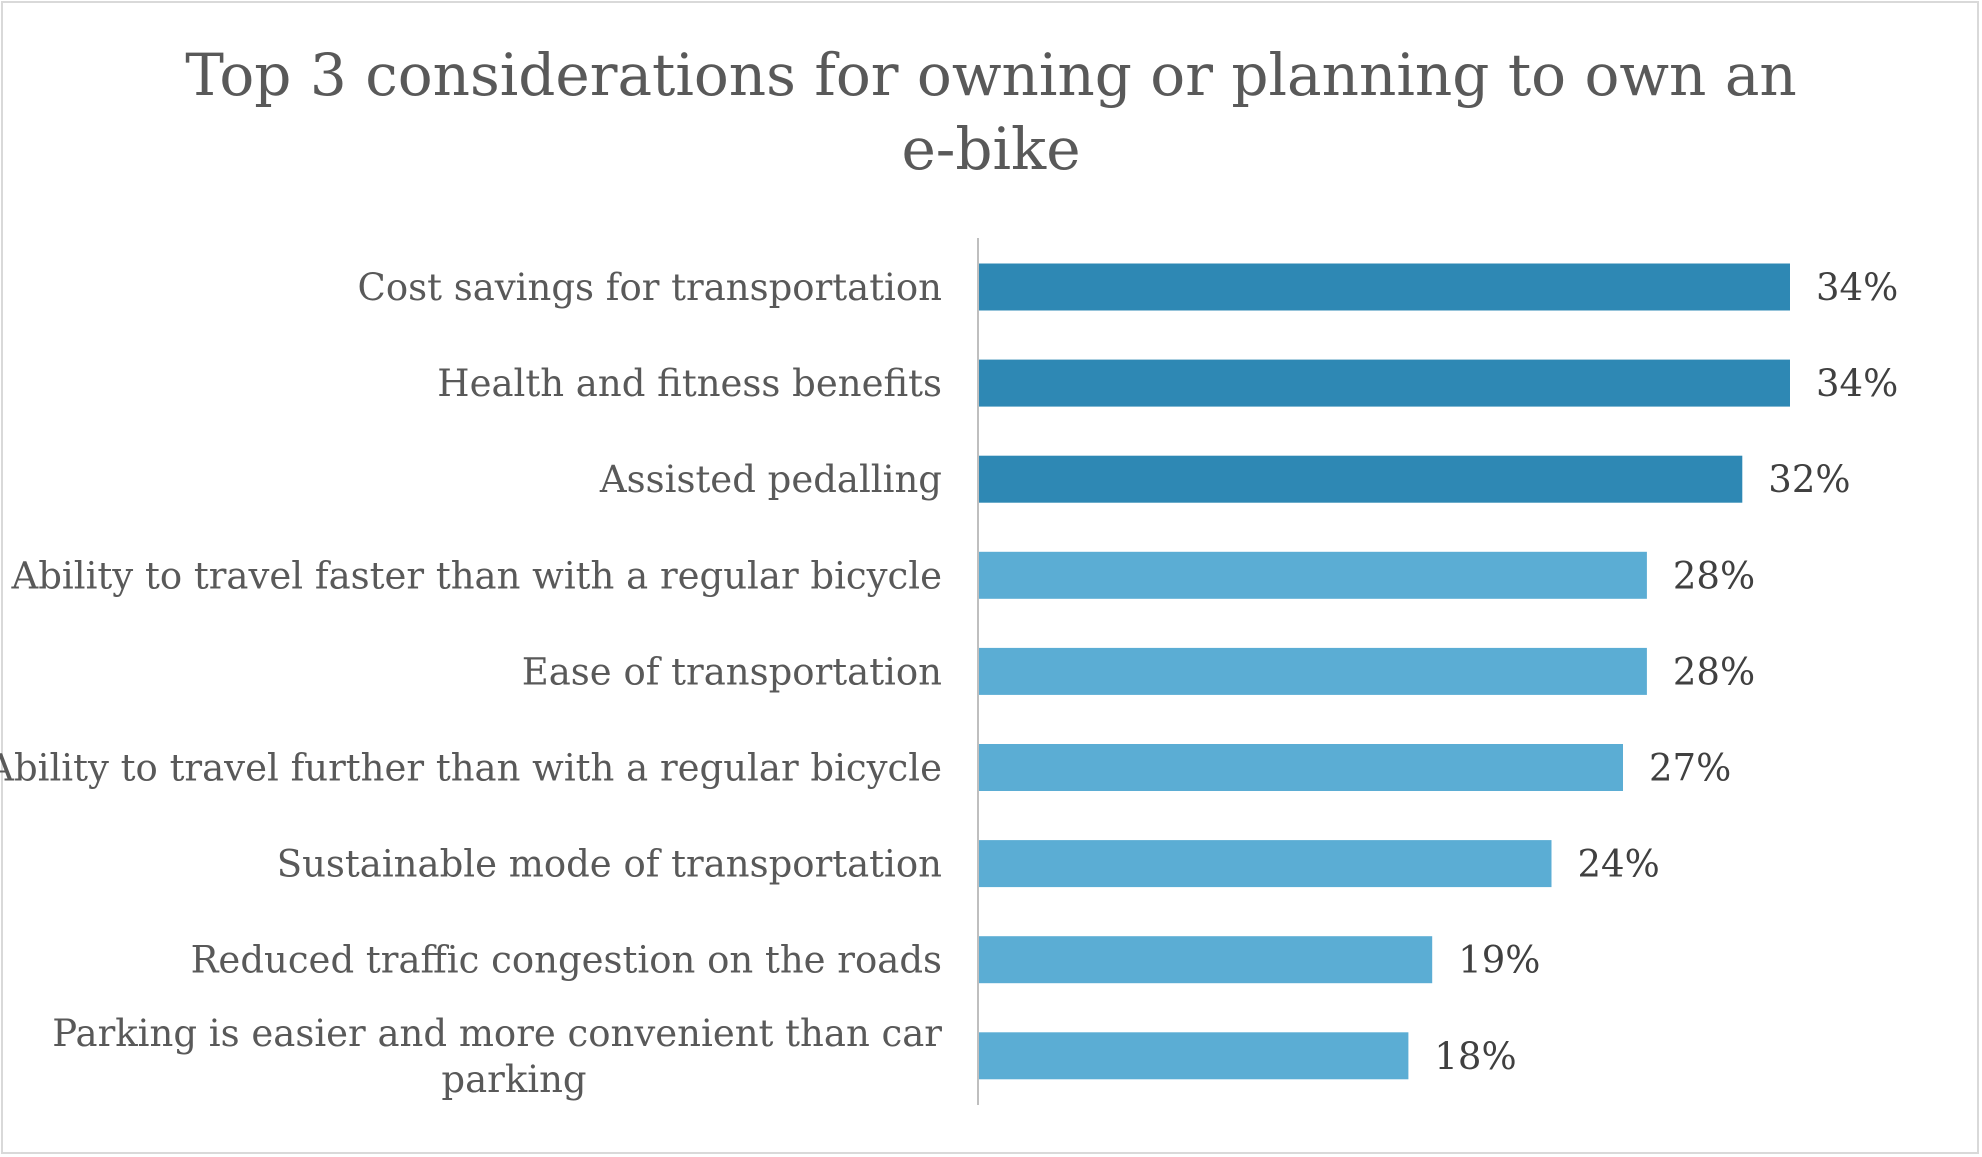 The width and height of the screenshot is (1982, 1157). Describe the element at coordinates (732, 671) in the screenshot. I see `category-label-5: Ease of transportation` at that location.